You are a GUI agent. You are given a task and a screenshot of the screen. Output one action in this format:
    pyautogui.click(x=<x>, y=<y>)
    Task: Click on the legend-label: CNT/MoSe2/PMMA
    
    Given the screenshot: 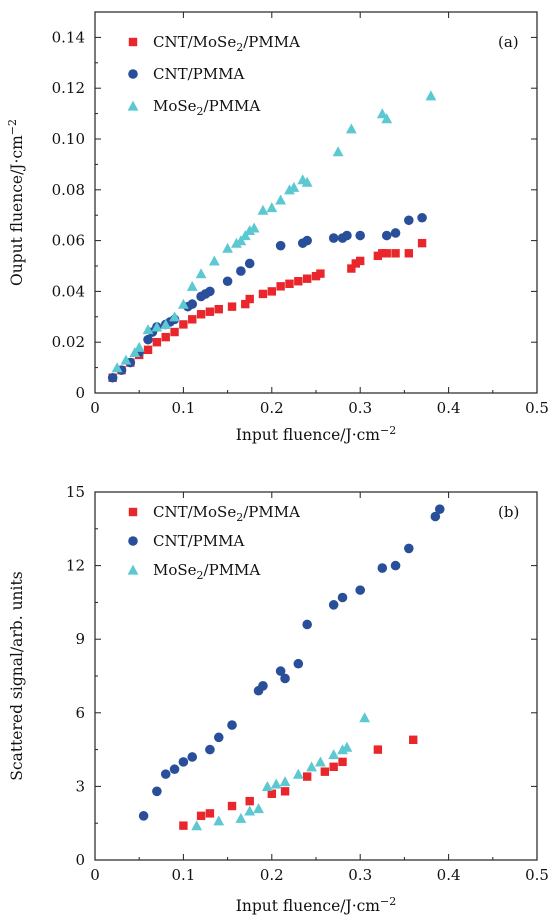 What is the action you would take?
    pyautogui.click(x=226, y=43)
    